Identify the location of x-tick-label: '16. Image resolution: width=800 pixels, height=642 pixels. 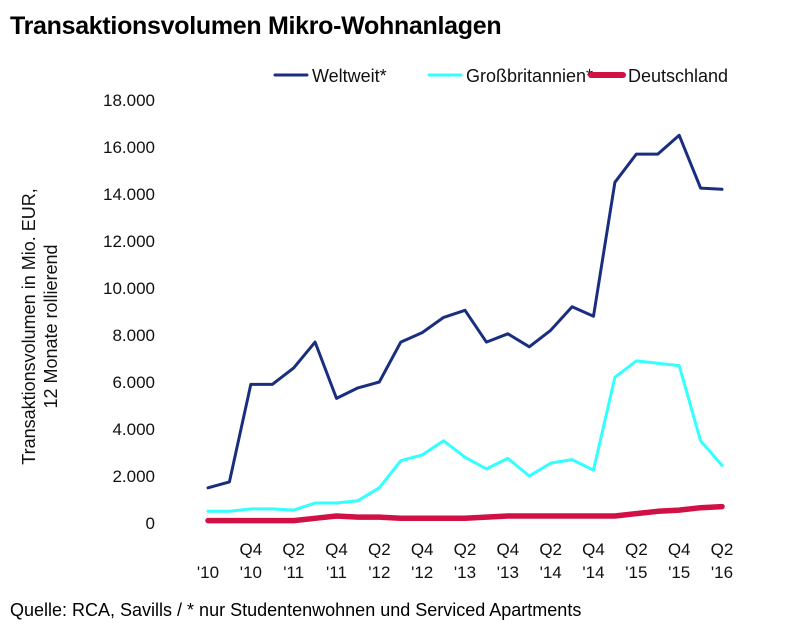
(722, 572).